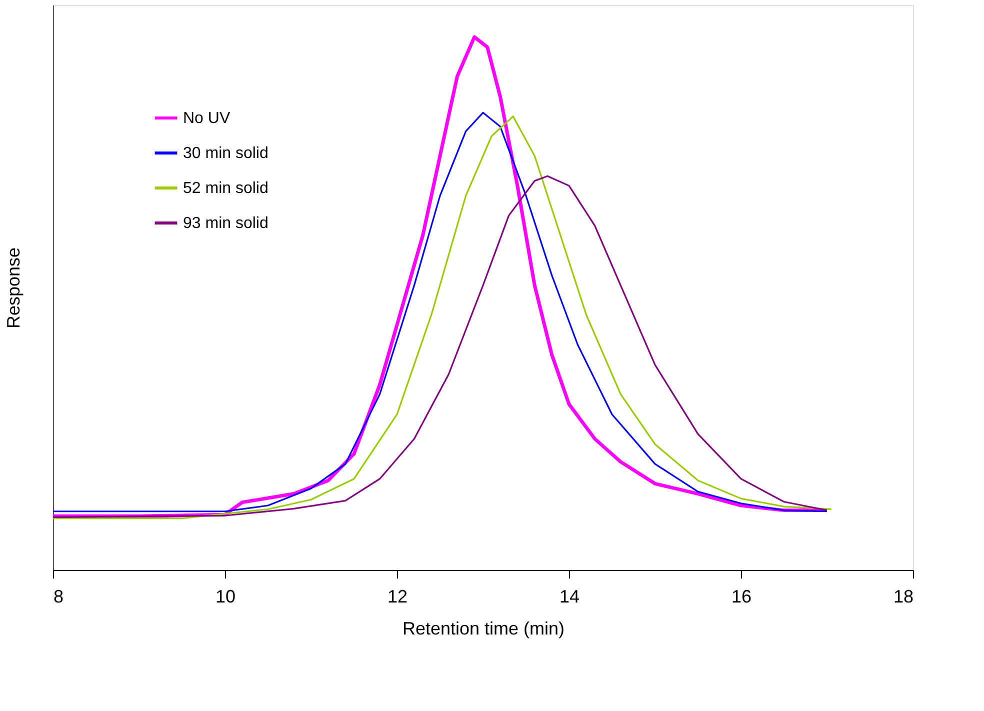 The height and width of the screenshot is (711, 984). I want to click on x-axis-title: Retention time (min), so click(483, 628).